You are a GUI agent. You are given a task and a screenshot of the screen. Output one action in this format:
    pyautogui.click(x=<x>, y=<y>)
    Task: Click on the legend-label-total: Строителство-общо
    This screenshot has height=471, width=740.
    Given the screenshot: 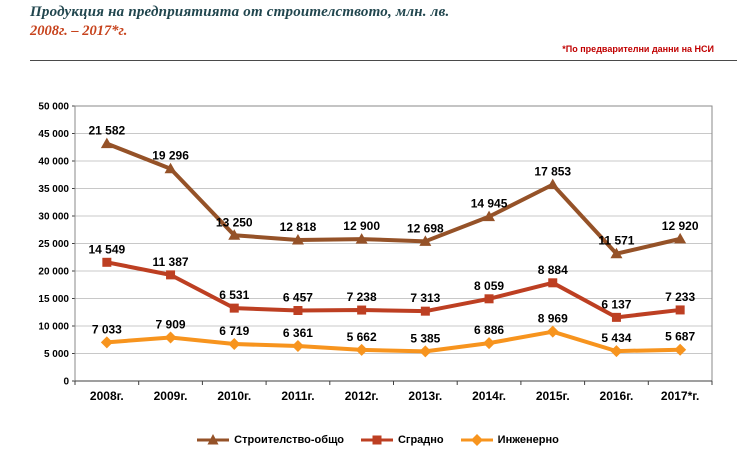 What is the action you would take?
    pyautogui.click(x=289, y=440)
    